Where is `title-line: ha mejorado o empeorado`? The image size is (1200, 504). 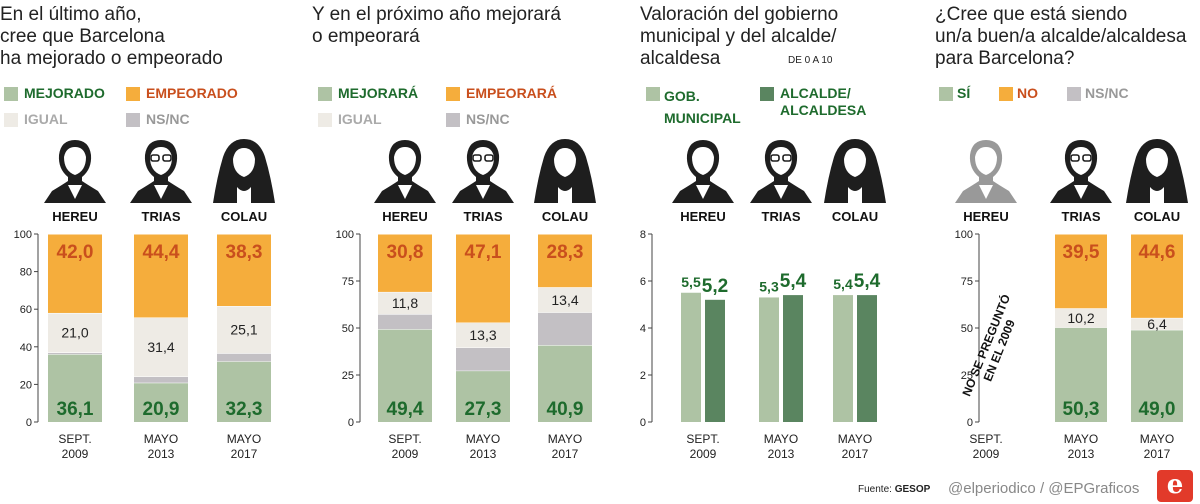
title-line: ha mejorado o empeorado is located at coordinates (111, 58).